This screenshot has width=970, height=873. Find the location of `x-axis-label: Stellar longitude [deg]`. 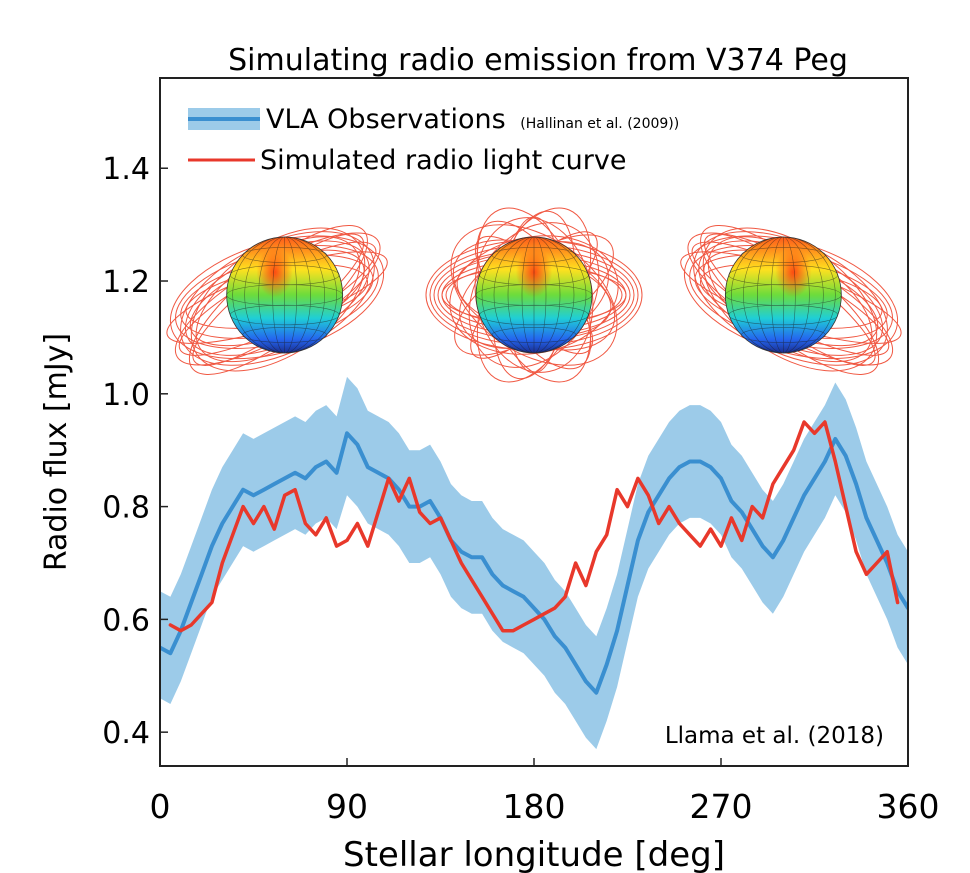

x-axis-label: Stellar longitude [deg] is located at coordinates (534, 854).